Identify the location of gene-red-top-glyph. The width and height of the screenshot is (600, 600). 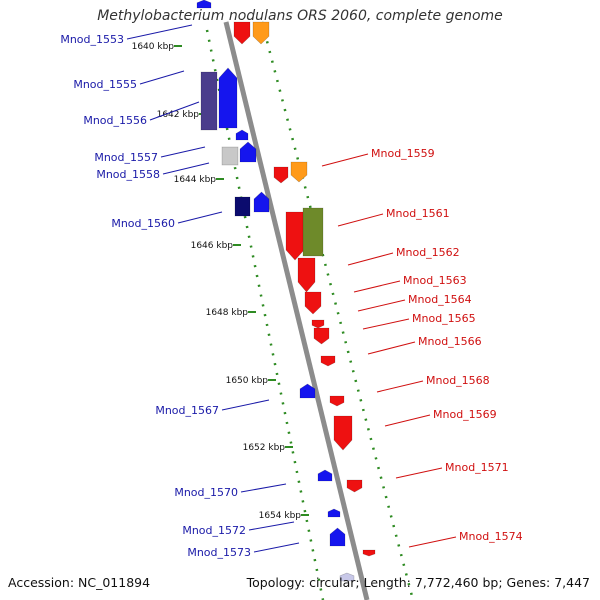
(242, 33).